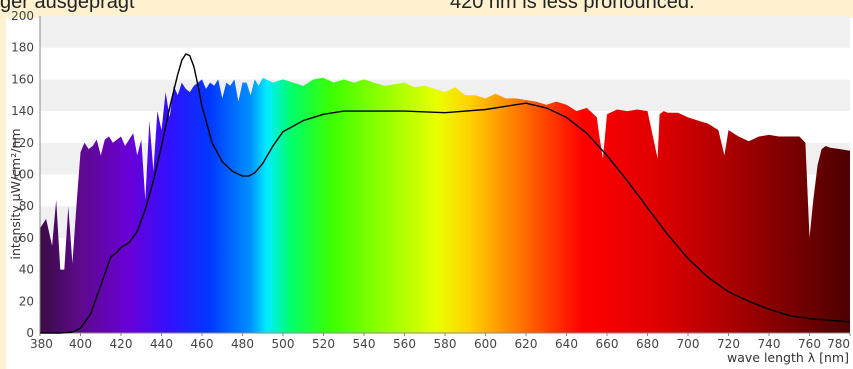 This screenshot has width=853, height=369. I want to click on y-tick-label: 160, so click(22, 79).